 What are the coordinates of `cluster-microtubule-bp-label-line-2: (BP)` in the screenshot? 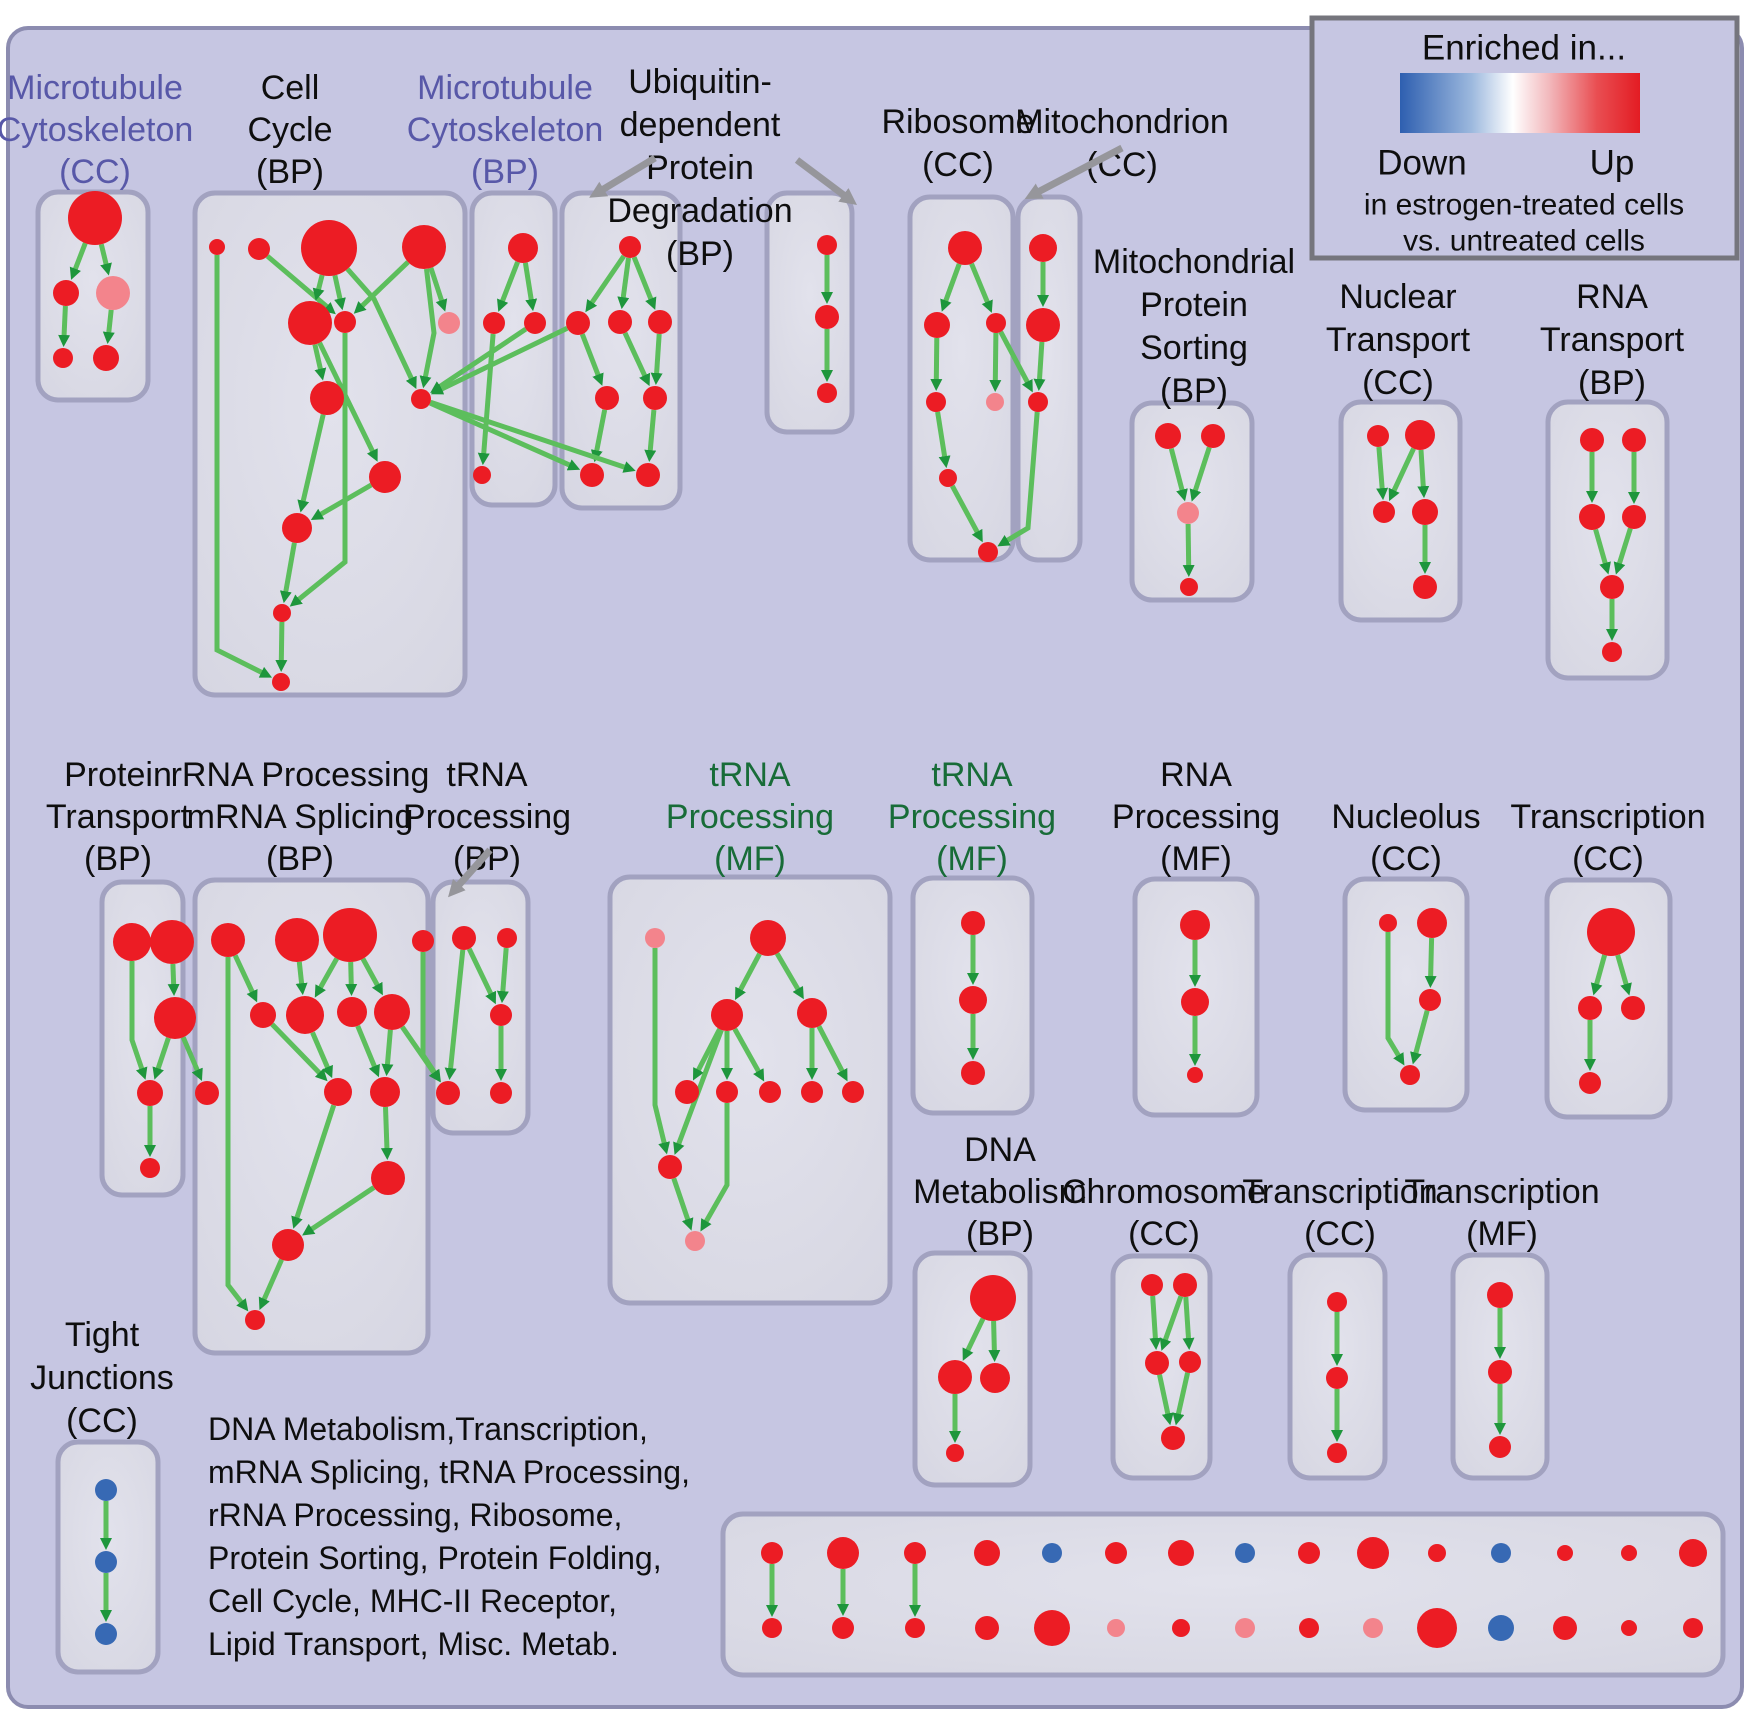 It's located at (505, 172).